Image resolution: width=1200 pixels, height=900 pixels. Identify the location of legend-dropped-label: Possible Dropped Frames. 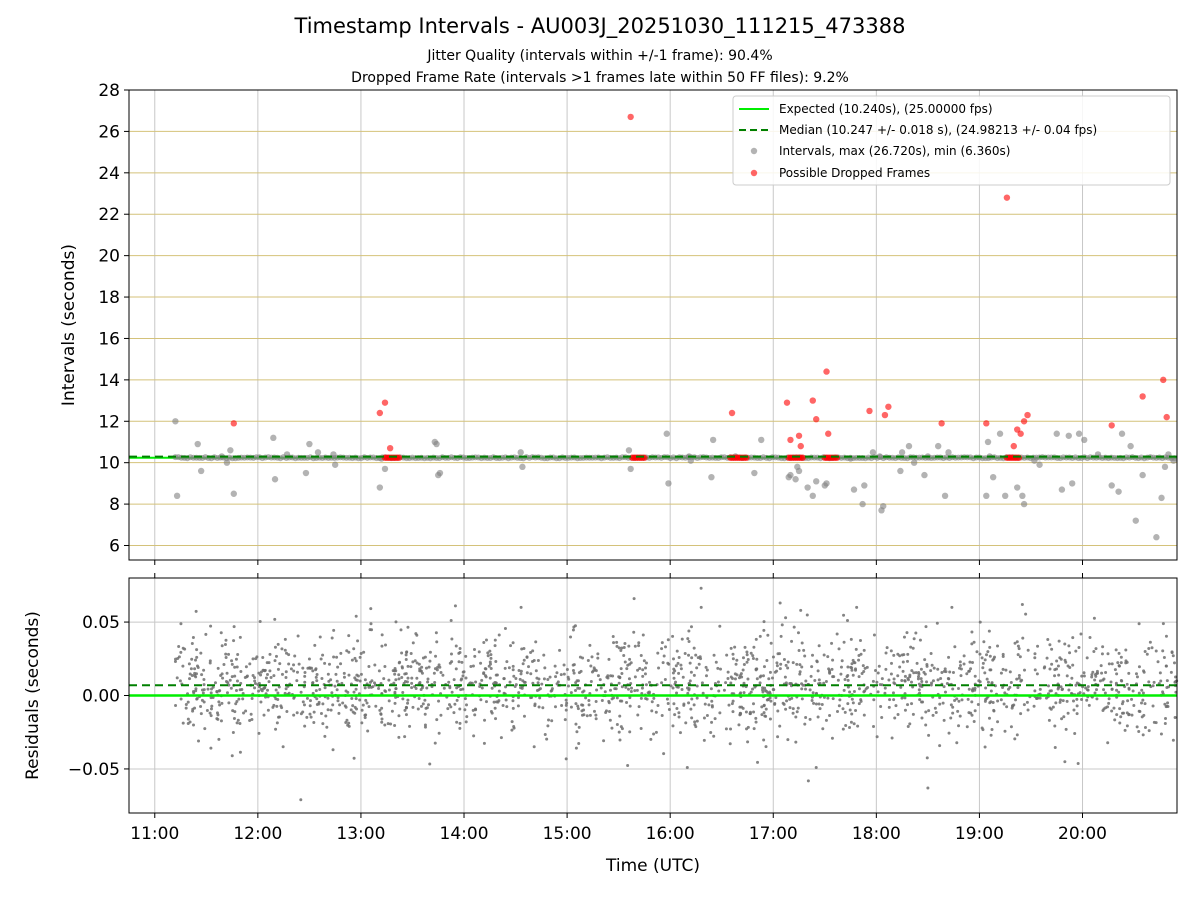
(854, 173).